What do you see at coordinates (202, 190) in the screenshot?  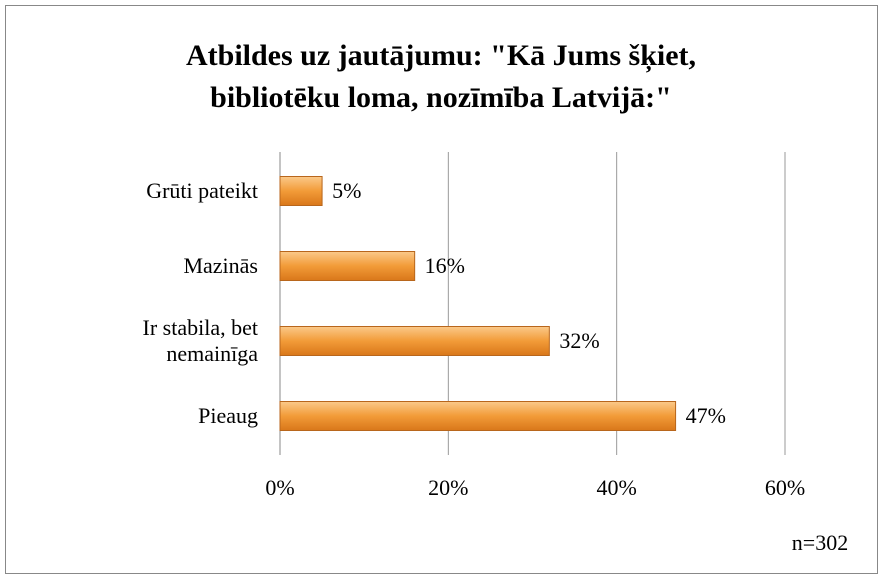 I see `y-tick-label: Grūti pateikt` at bounding box center [202, 190].